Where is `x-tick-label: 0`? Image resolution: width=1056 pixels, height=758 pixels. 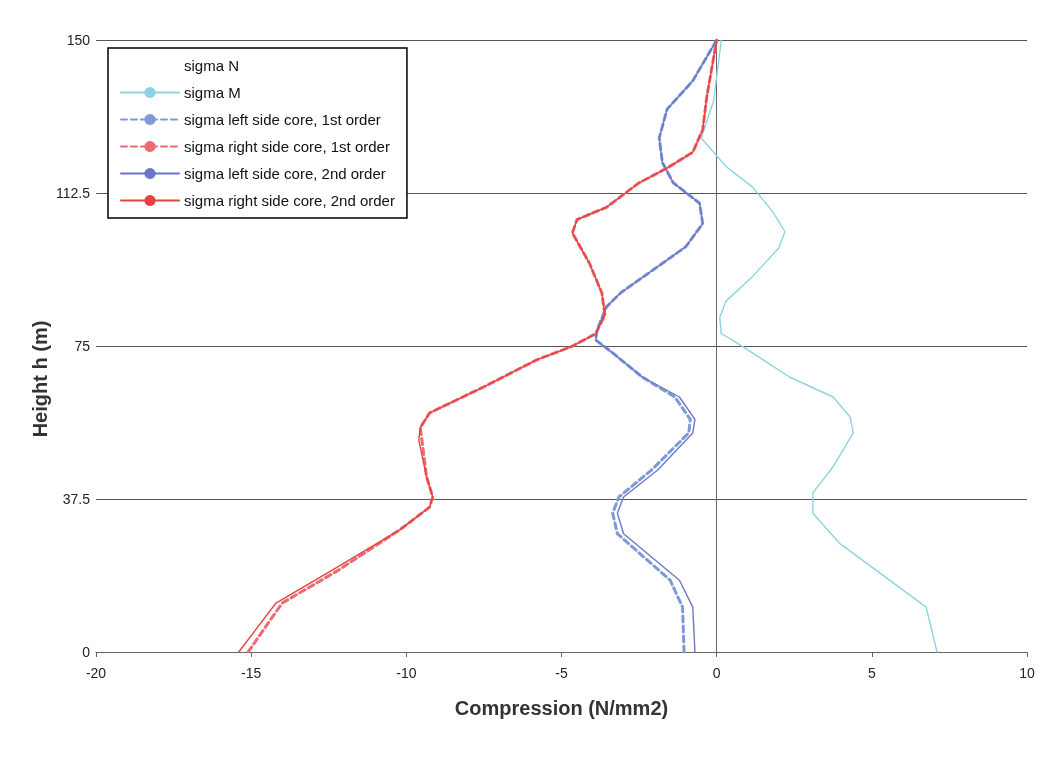 x-tick-label: 0 is located at coordinates (716, 673).